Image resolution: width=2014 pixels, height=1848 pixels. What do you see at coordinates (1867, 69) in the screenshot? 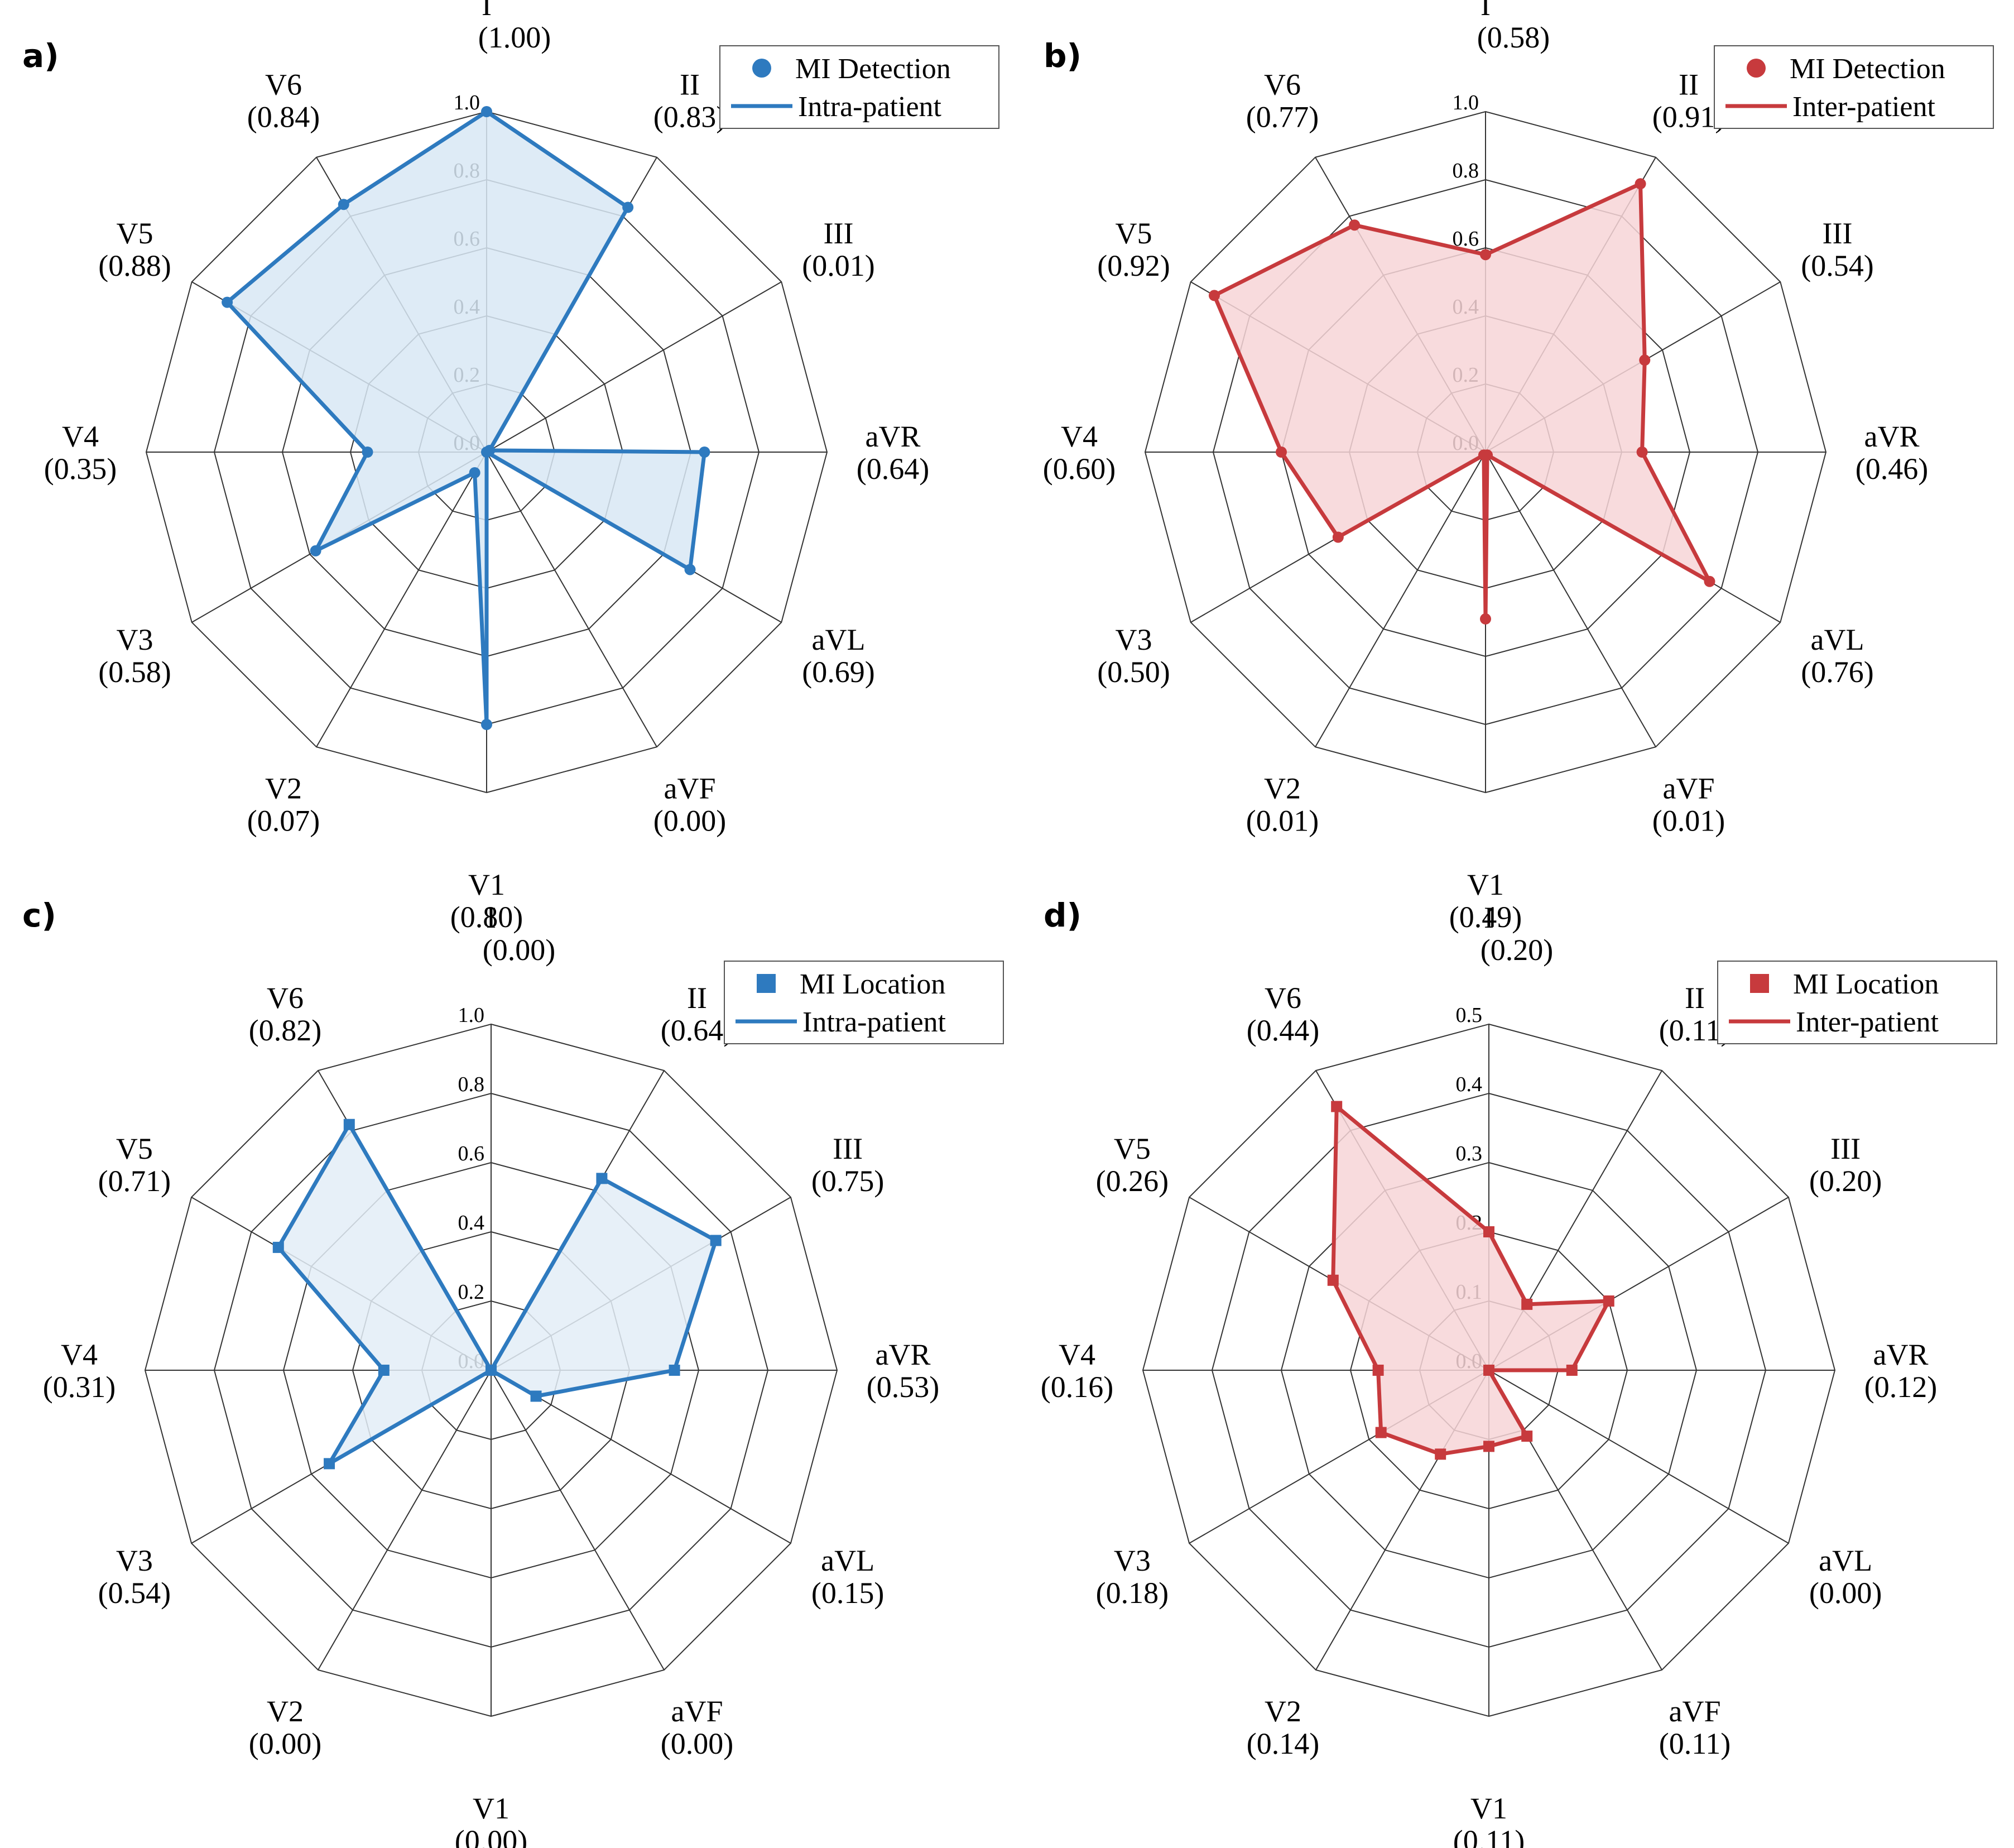
I see `legend-marker-label: MI Detection` at bounding box center [1867, 69].